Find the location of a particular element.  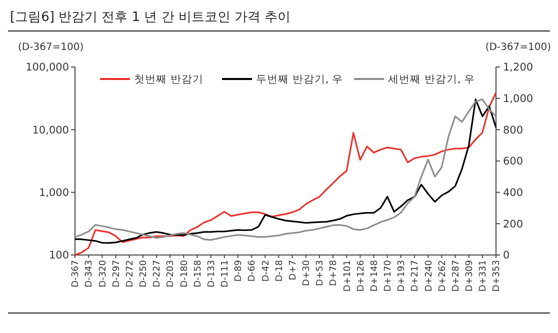

y-tick-label: 10,000 is located at coordinates (50, 130).